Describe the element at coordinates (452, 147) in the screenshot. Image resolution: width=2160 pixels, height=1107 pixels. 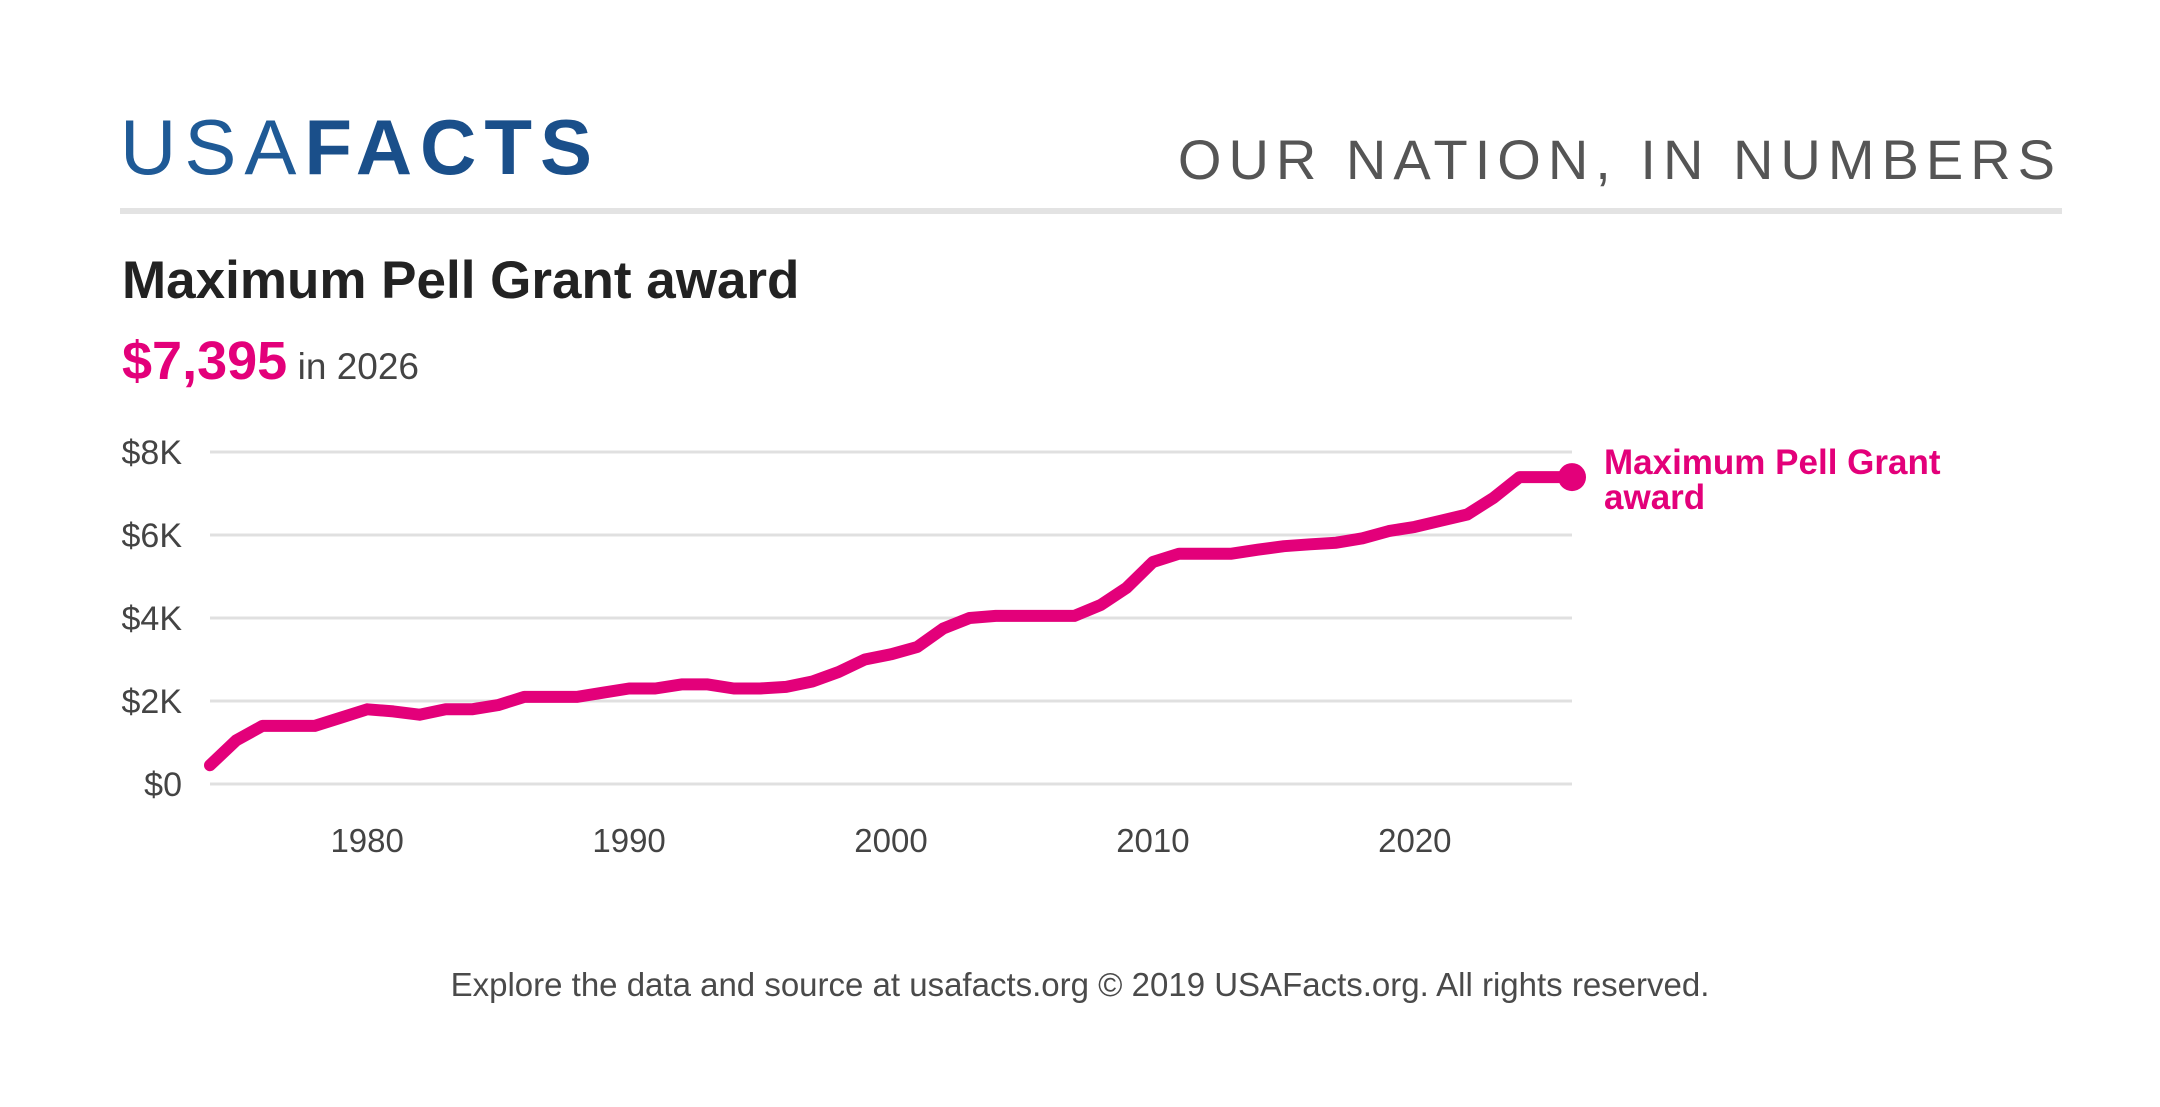
I see `logo-bold-text: FACTS` at that location.